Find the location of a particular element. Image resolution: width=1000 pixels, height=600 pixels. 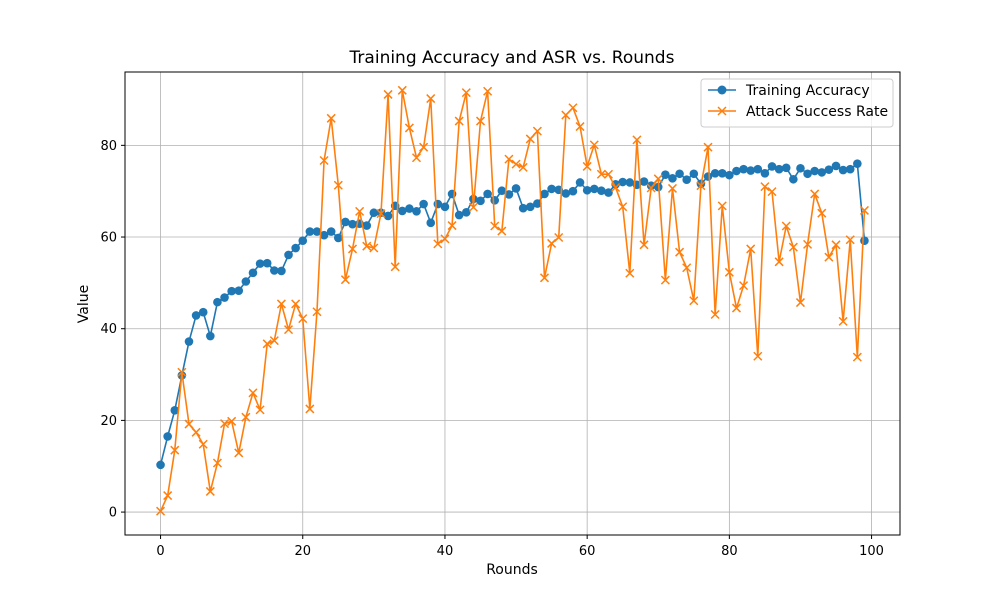

x-axis-label: Rounds is located at coordinates (512, 570).